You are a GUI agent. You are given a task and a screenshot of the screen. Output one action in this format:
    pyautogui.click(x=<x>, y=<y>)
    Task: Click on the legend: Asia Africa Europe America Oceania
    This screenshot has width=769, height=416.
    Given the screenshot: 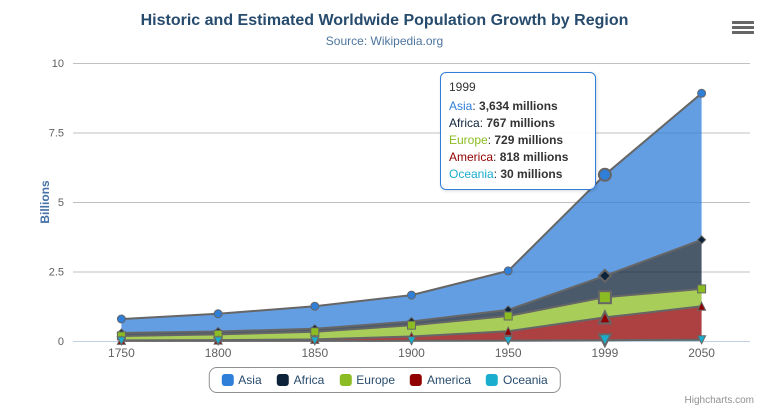 What is the action you would take?
    pyautogui.click(x=384, y=380)
    